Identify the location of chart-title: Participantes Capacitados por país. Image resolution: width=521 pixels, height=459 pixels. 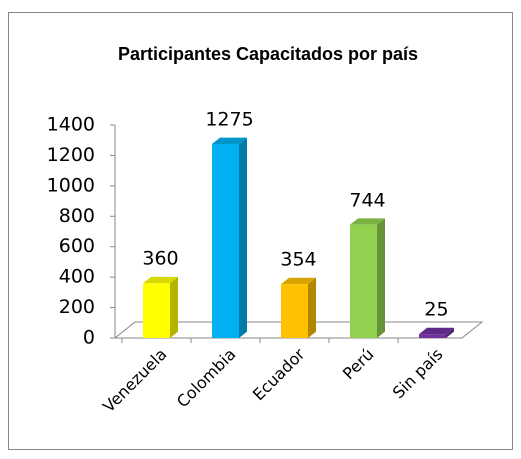
(268, 54).